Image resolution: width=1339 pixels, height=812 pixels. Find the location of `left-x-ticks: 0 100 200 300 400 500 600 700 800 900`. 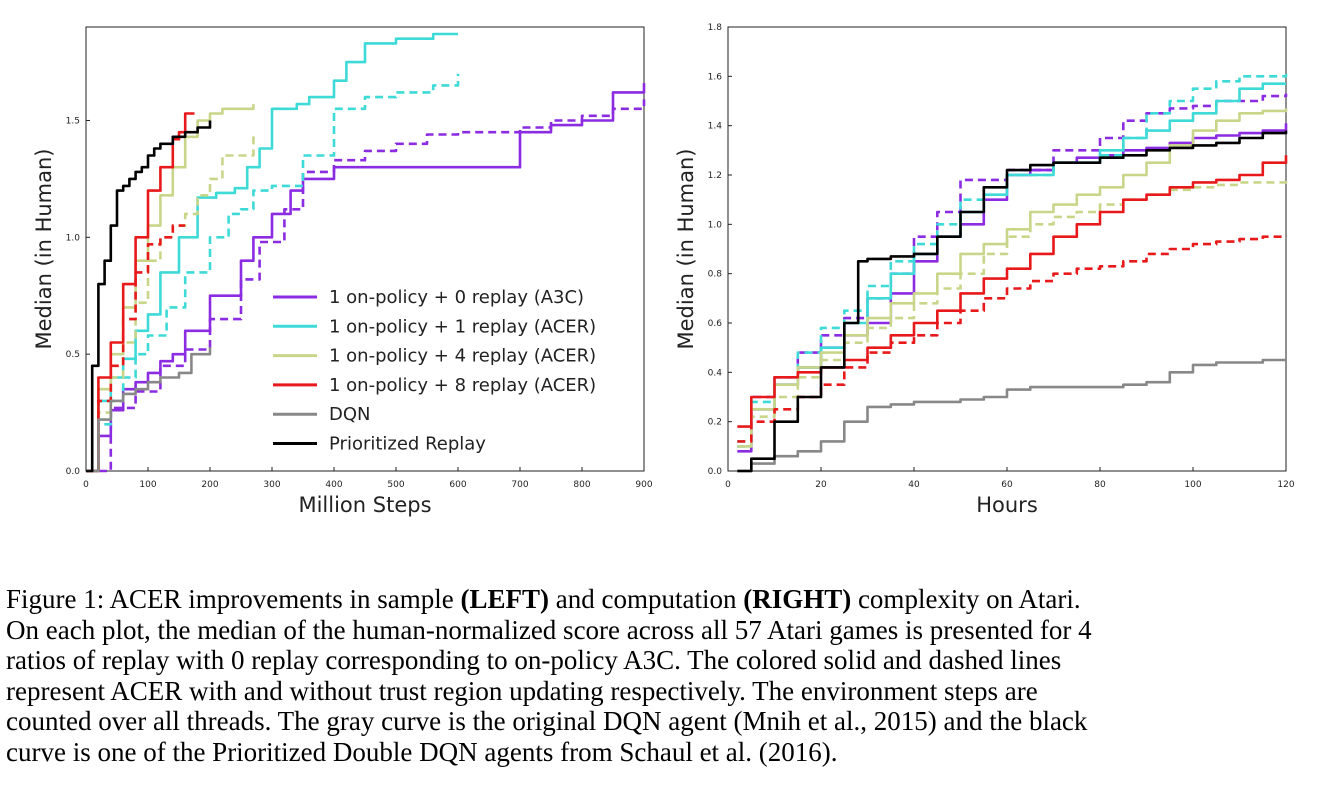

left-x-ticks: 0 100 200 300 400 500 600 700 800 900 is located at coordinates (368, 478).